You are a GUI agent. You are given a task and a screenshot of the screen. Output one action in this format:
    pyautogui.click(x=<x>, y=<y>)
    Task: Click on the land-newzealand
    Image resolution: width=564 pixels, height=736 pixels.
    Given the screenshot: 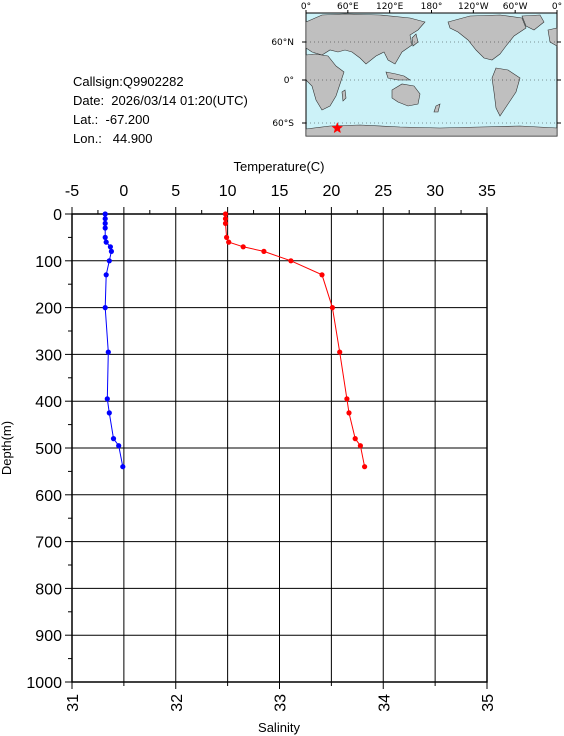 What is the action you would take?
    pyautogui.click(x=437, y=108)
    